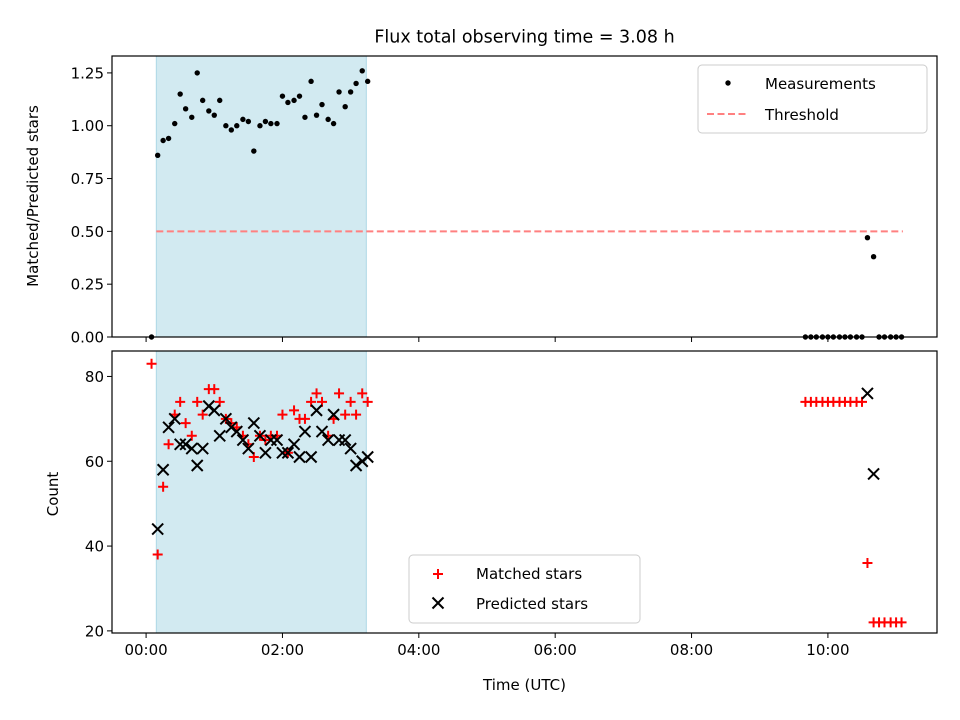  I want to click on bottom-x-ticks: 00:00 02:00 04:00 06:00 08:00 10:00, so click(487, 646).